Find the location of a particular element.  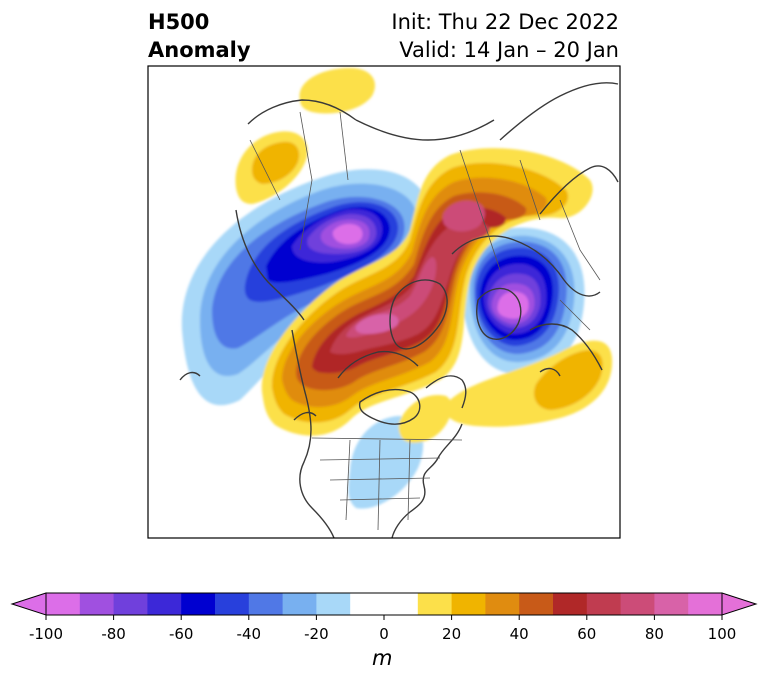

colorbar-tick-label: -60 is located at coordinates (181, 634).